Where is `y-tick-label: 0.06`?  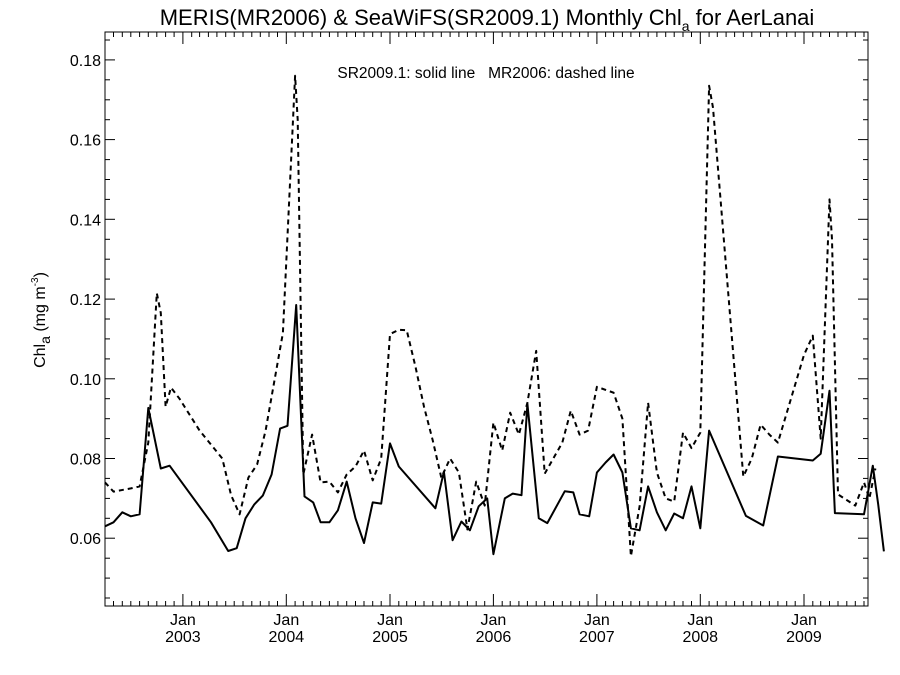 y-tick-label: 0.06 is located at coordinates (85, 539).